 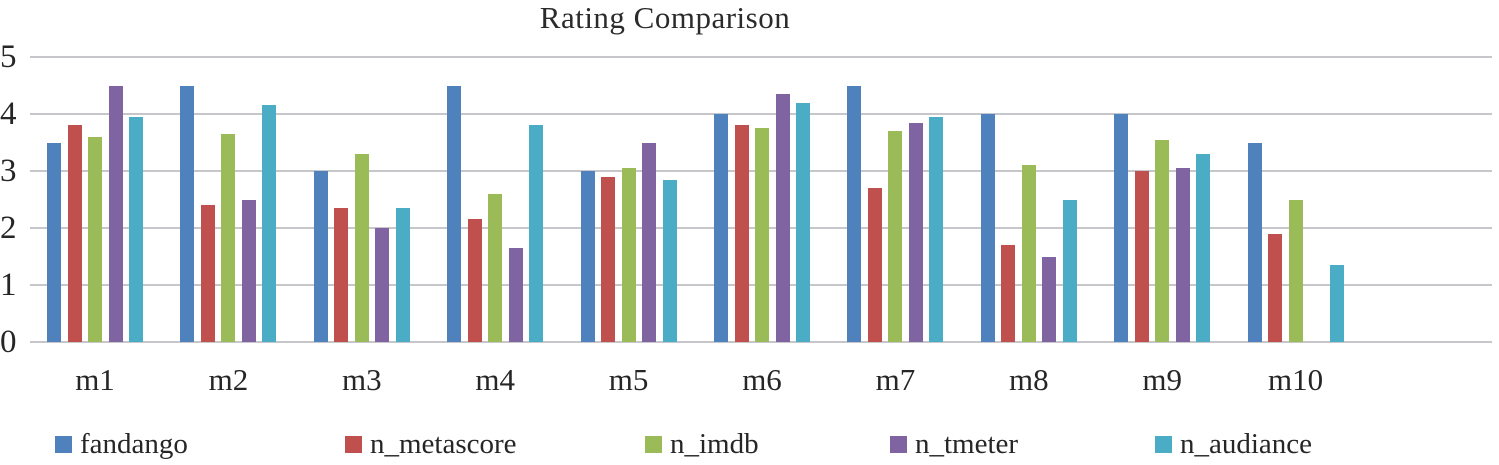 I want to click on legend-item-n_tmeter: n_tmeter, so click(x=954, y=444).